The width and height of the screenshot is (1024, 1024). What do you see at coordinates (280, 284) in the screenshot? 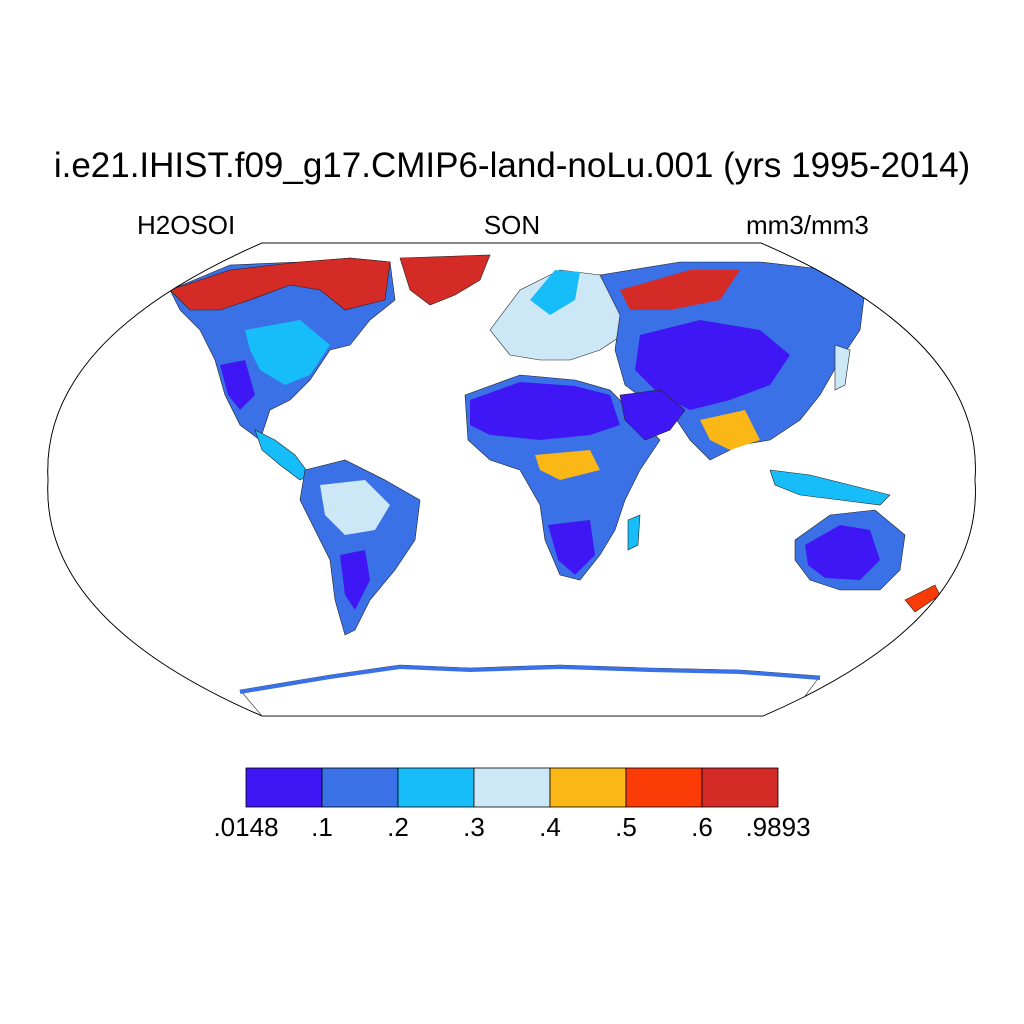
I see `land-north-america-wet` at bounding box center [280, 284].